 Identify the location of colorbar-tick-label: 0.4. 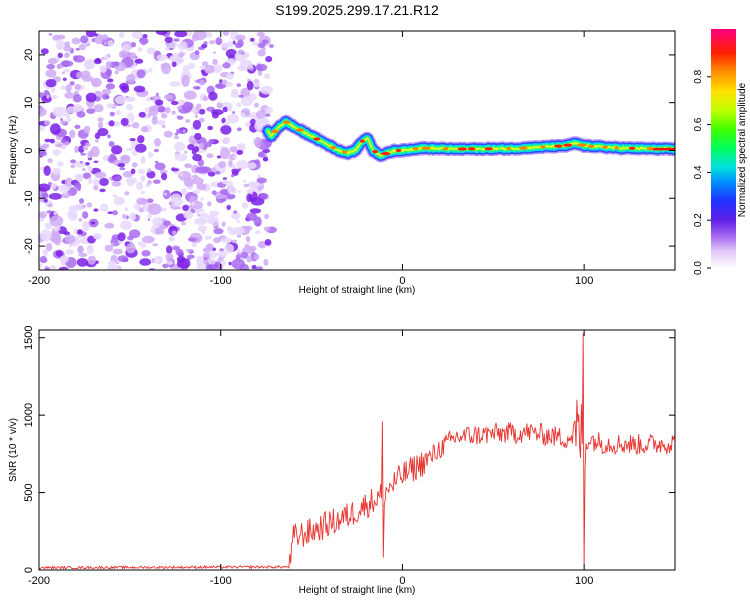
(698, 172).